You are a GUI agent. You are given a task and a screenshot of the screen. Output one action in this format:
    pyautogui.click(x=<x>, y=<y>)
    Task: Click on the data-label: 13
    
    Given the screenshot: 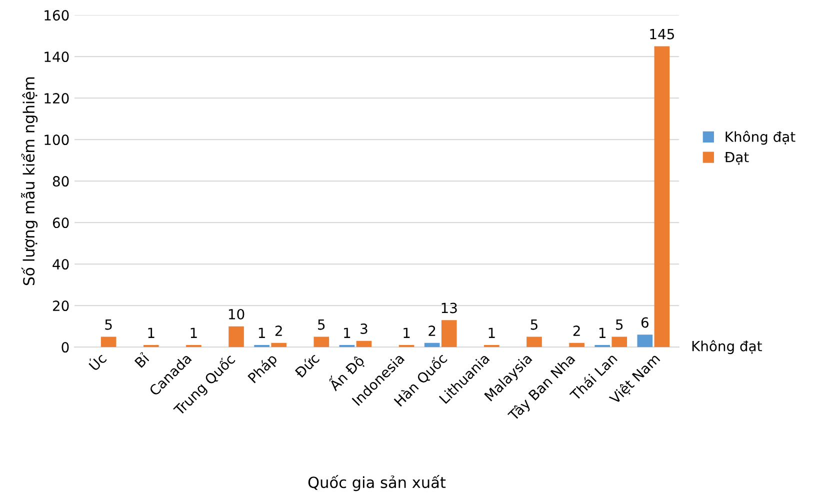 What is the action you would take?
    pyautogui.click(x=449, y=308)
    